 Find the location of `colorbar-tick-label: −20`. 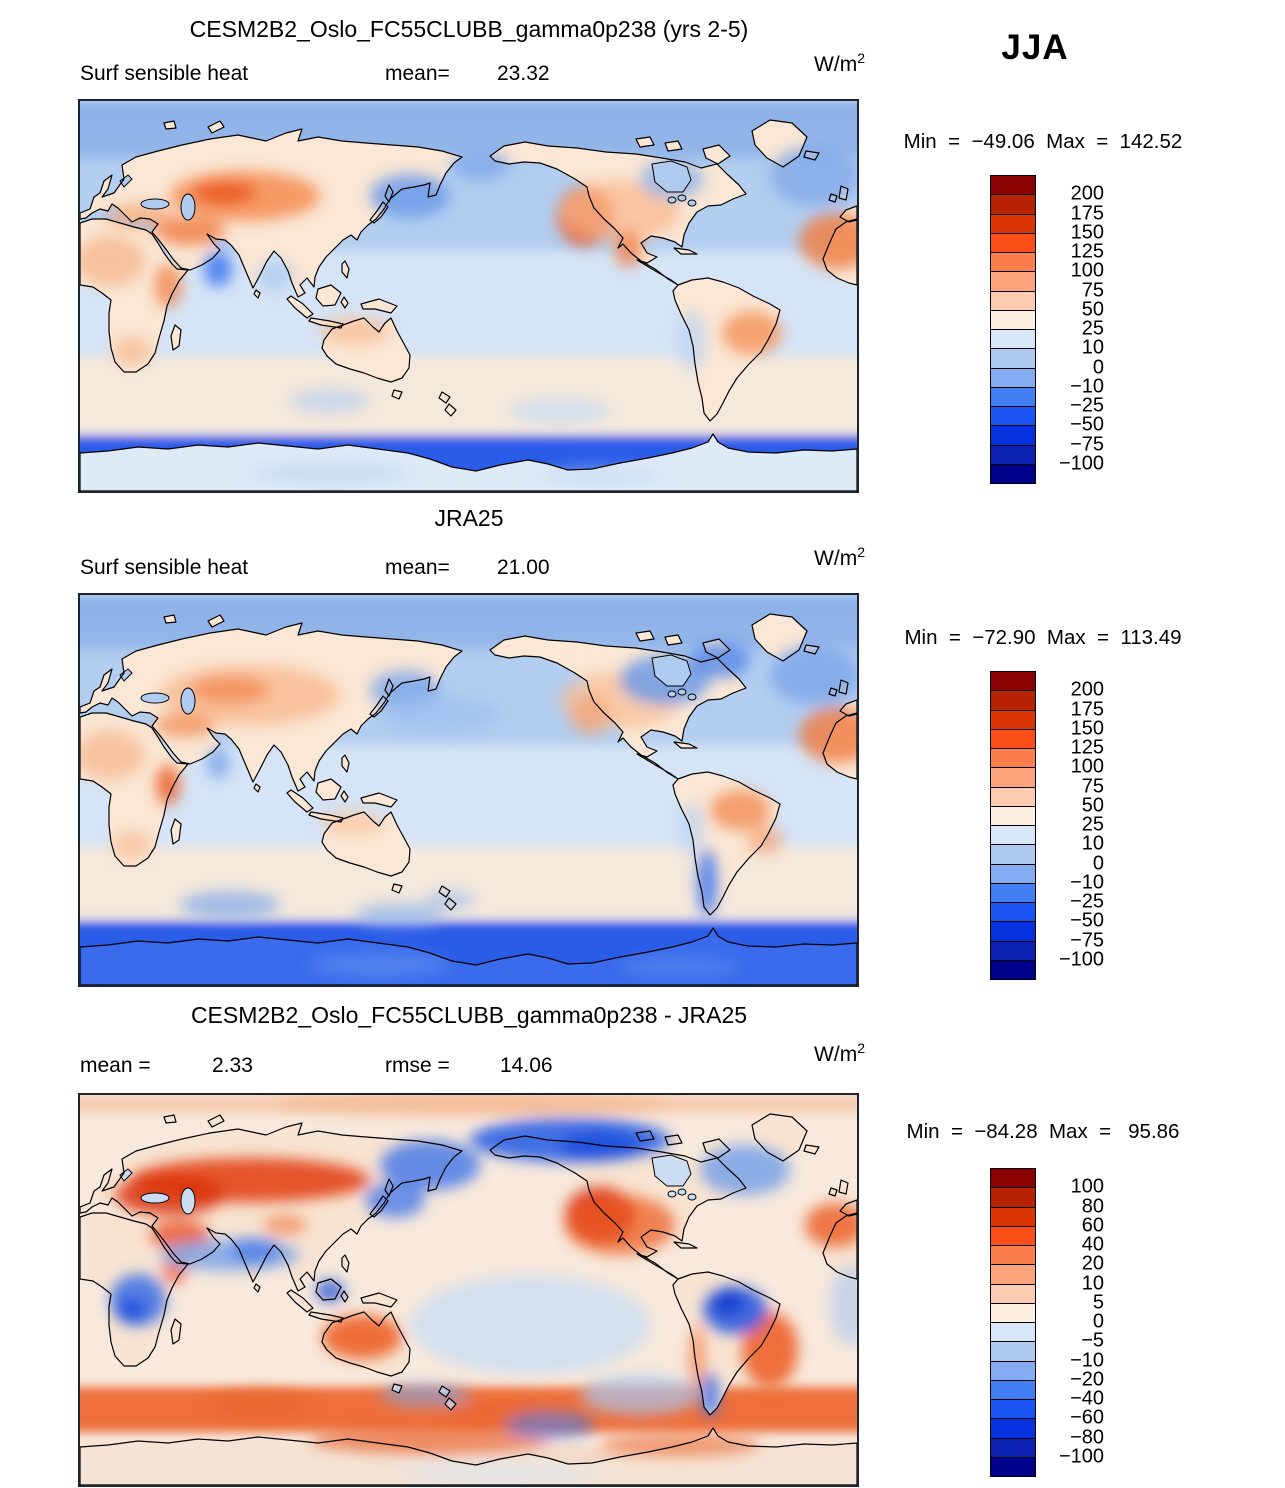

colorbar-tick-label: −20 is located at coordinates (1087, 1379).